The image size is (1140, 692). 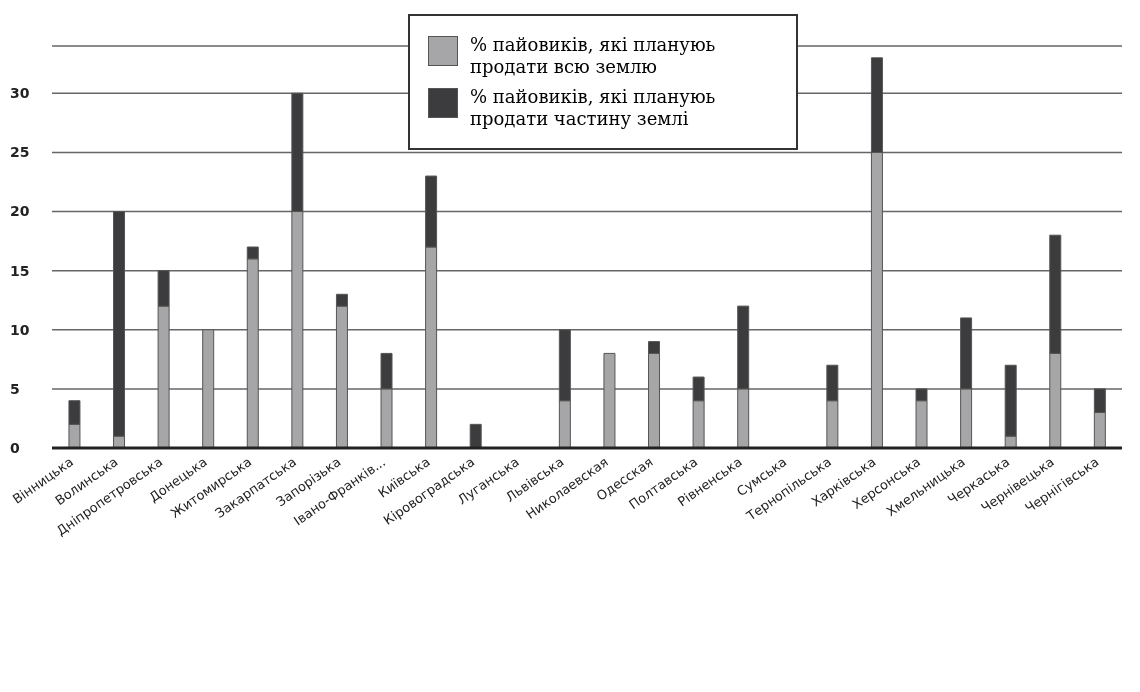 What do you see at coordinates (593, 108) in the screenshot?
I see `legend-label: % пайовиків, які плануюь продати частину землі` at bounding box center [593, 108].